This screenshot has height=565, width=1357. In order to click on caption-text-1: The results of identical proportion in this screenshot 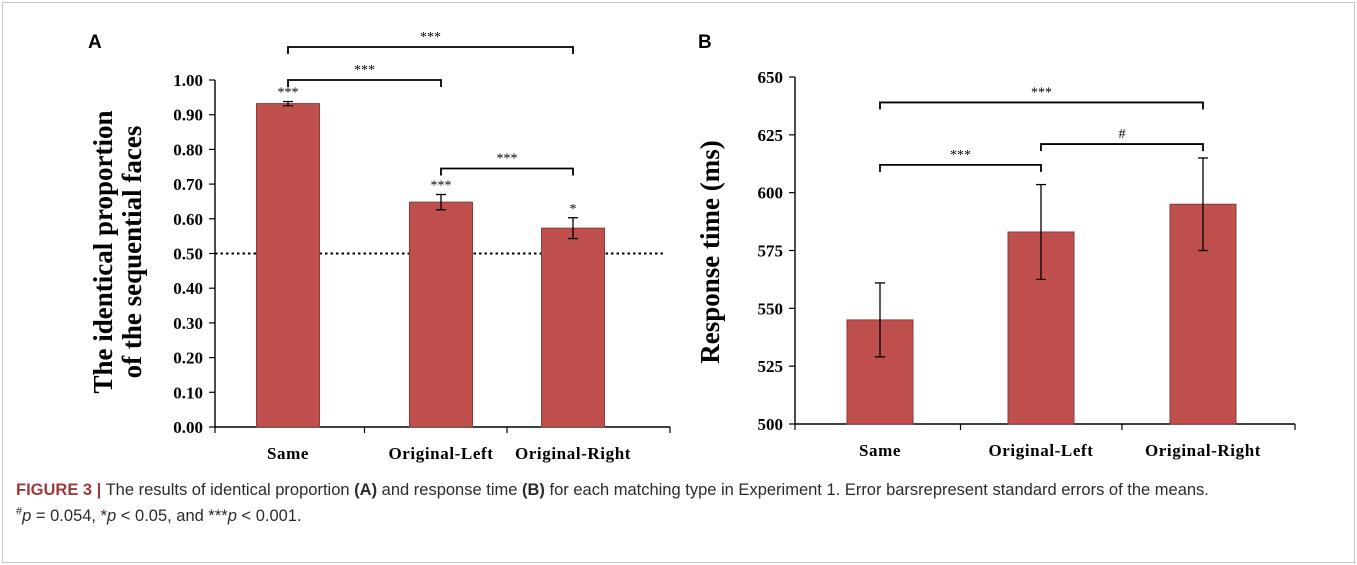, I will do `click(227, 490)`.